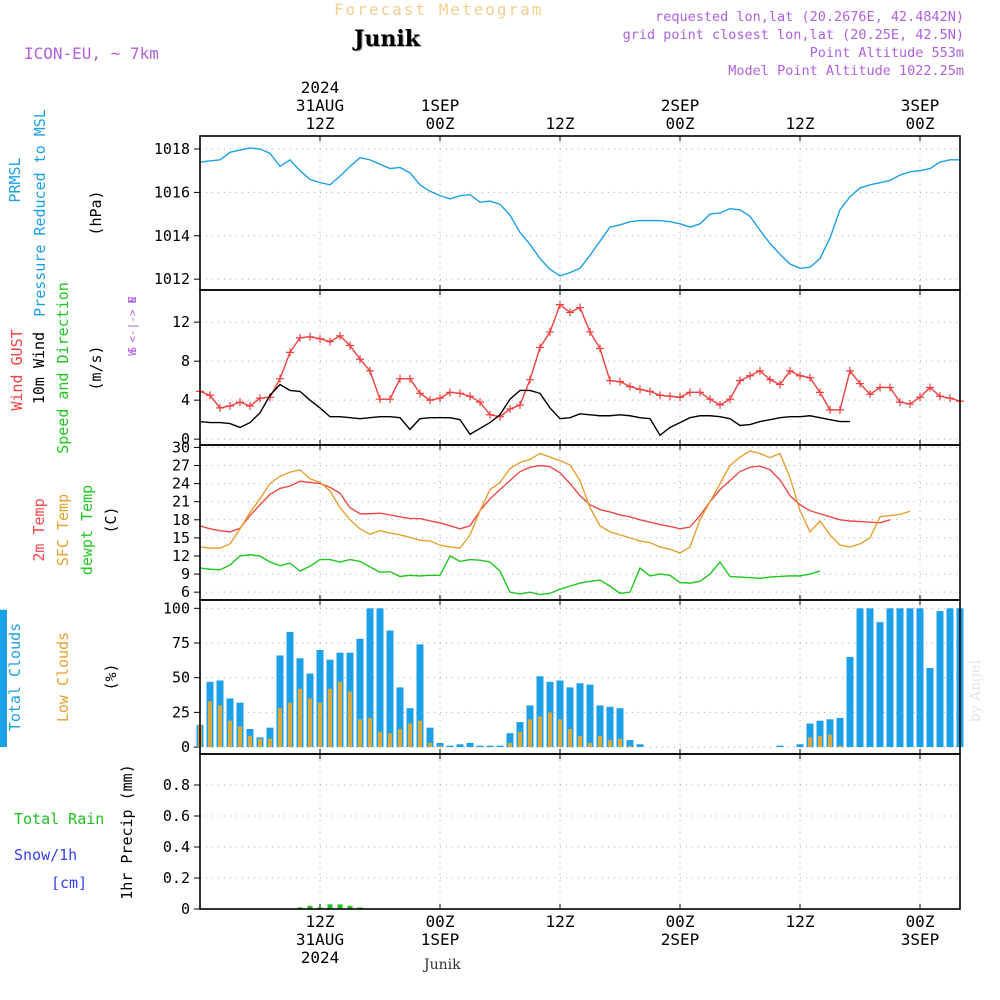  Describe the element at coordinates (442, 965) in the screenshot. I see `footer-location: Junik` at that location.